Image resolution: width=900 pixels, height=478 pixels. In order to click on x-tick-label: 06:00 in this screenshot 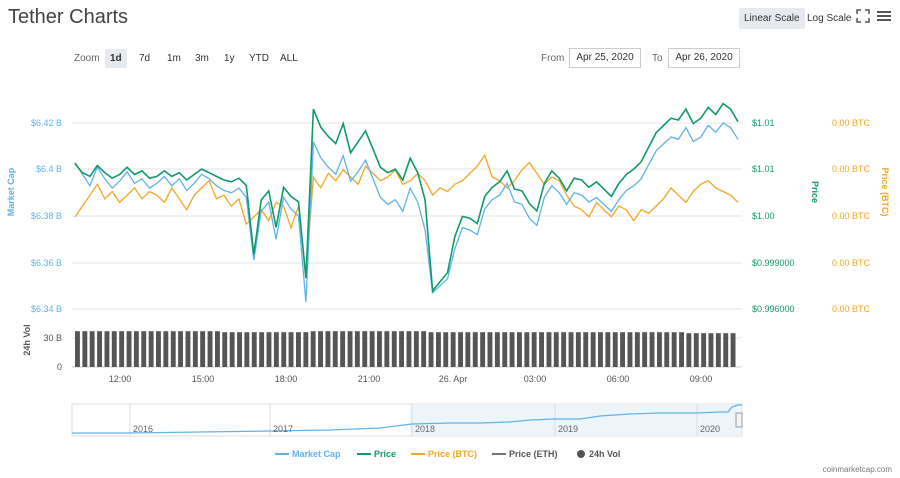, I will do `click(618, 379)`.